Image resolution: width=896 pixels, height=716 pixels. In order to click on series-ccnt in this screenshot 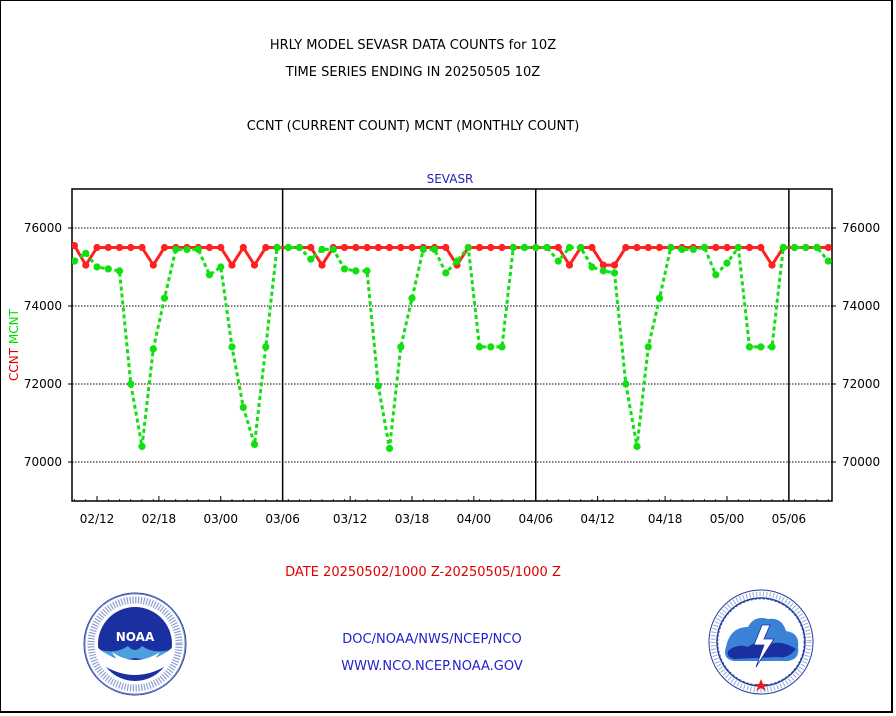, I will do `click(452, 255)`.